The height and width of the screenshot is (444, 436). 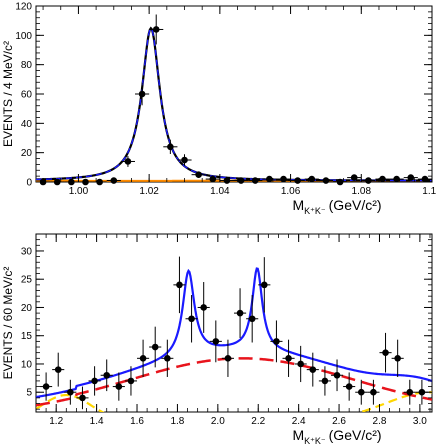 I want to click on x-tick-label: 2.0, so click(x=218, y=421).